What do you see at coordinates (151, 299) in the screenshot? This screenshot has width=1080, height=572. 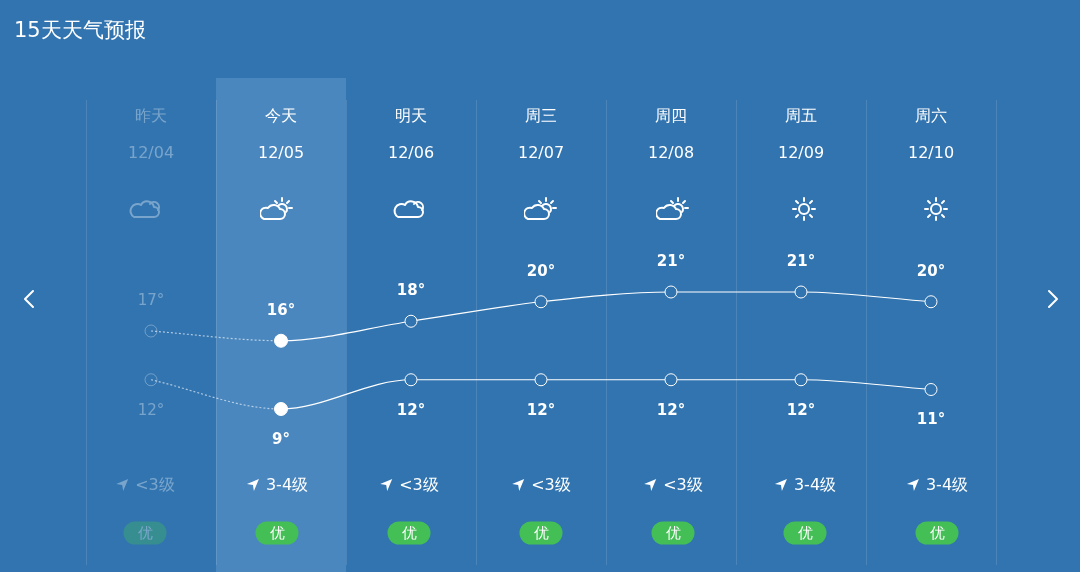 I see `data-label: 17°` at bounding box center [151, 299].